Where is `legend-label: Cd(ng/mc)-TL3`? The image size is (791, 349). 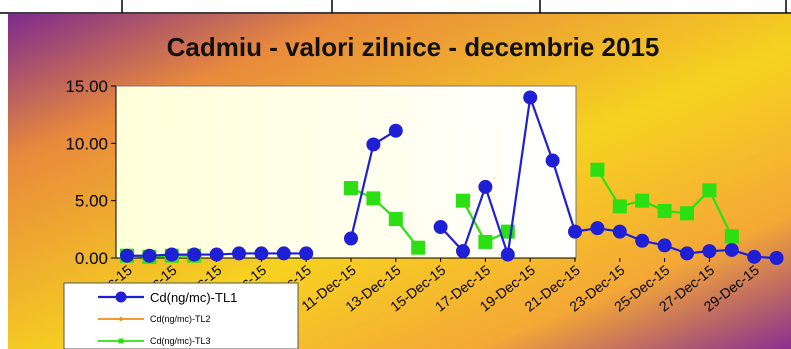
legend-label: Cd(ng/mc)-TL3 is located at coordinates (180, 341).